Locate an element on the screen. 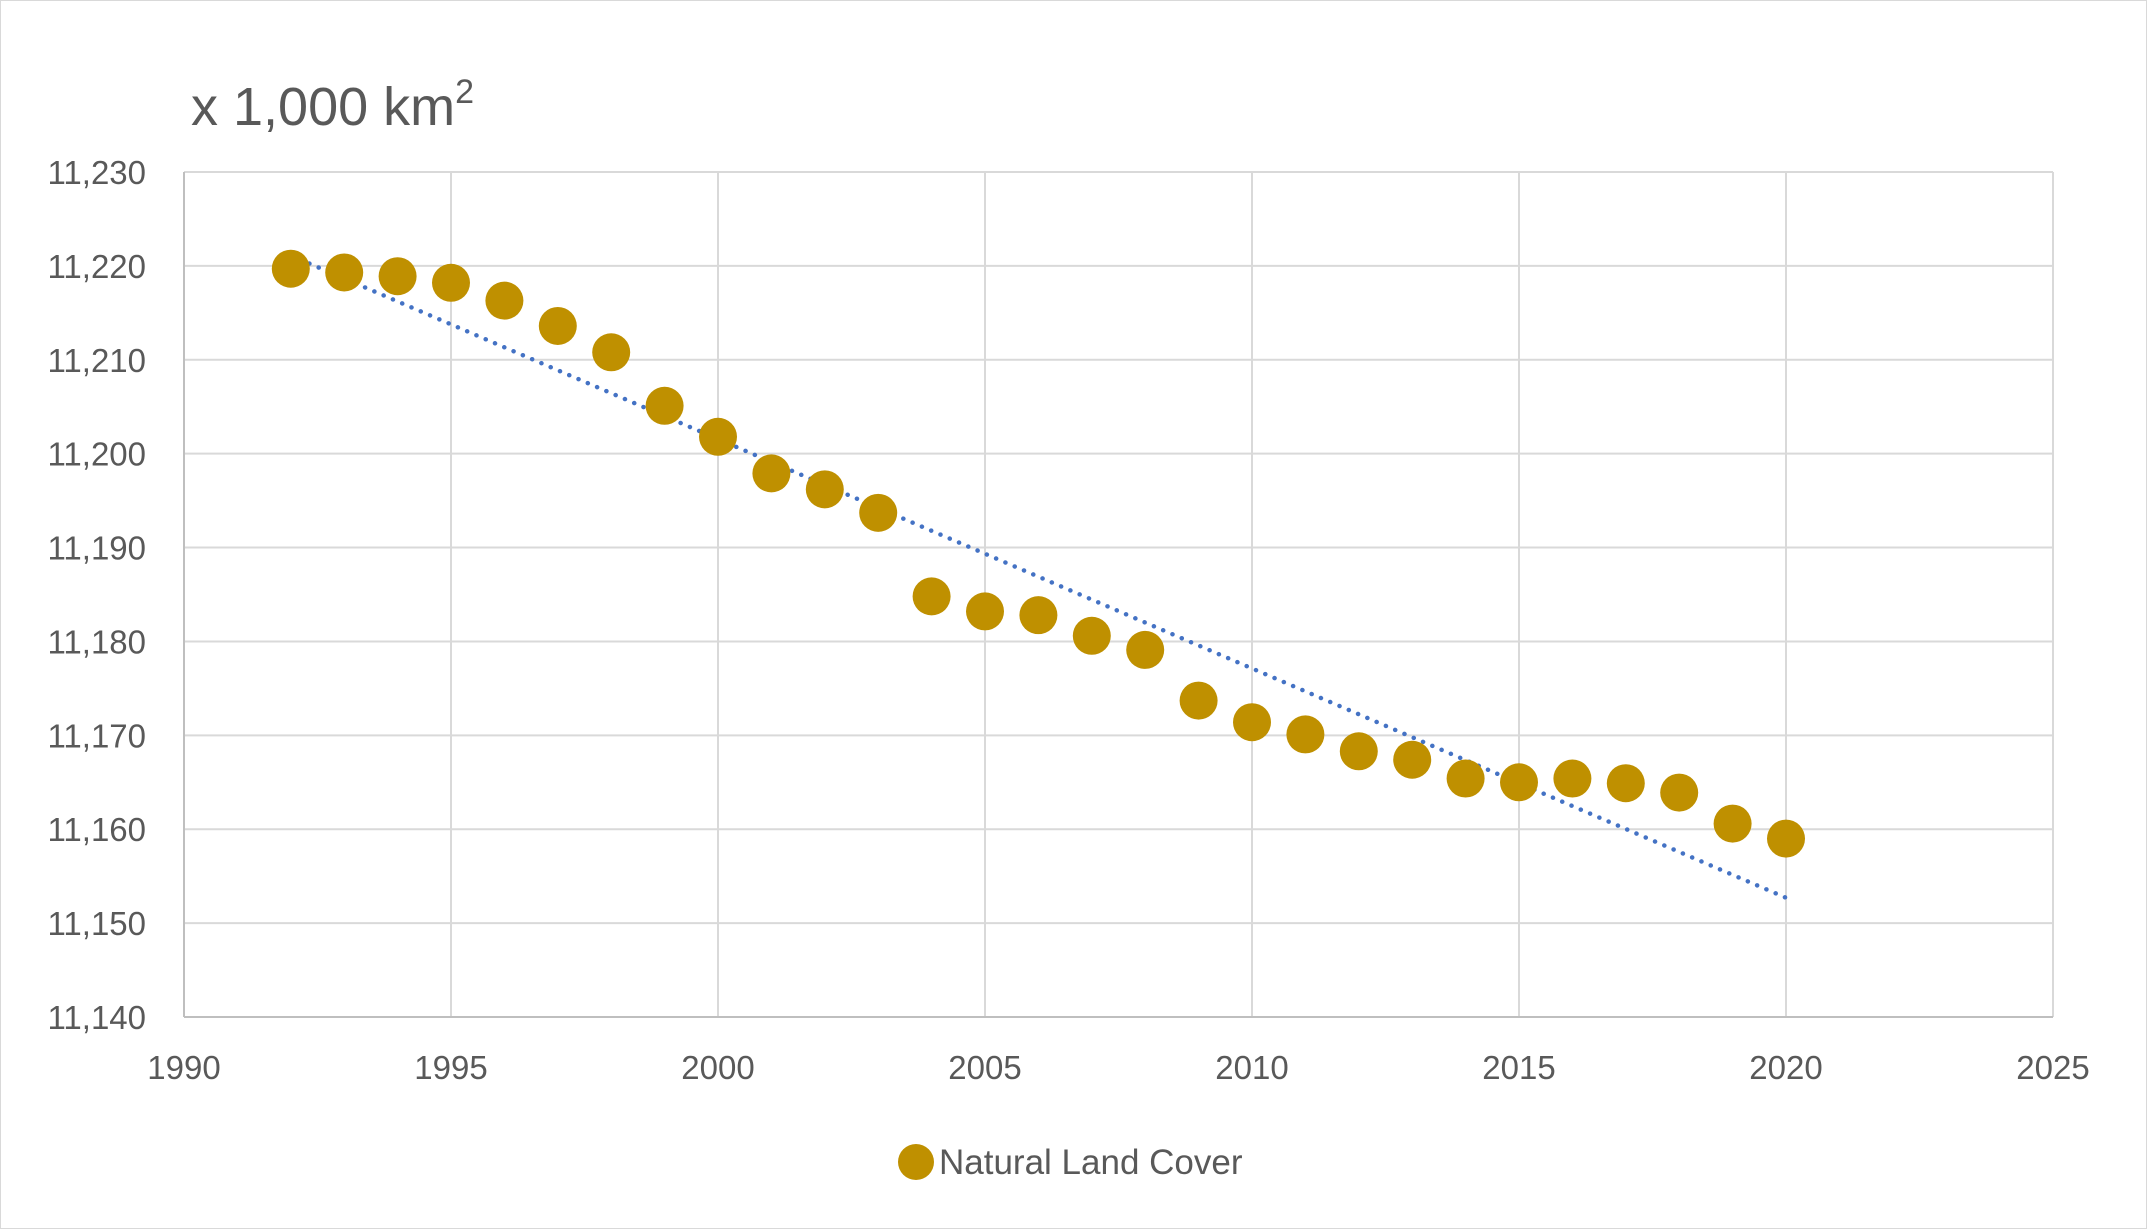  y-tick-label: 11,160 is located at coordinates (97, 829).